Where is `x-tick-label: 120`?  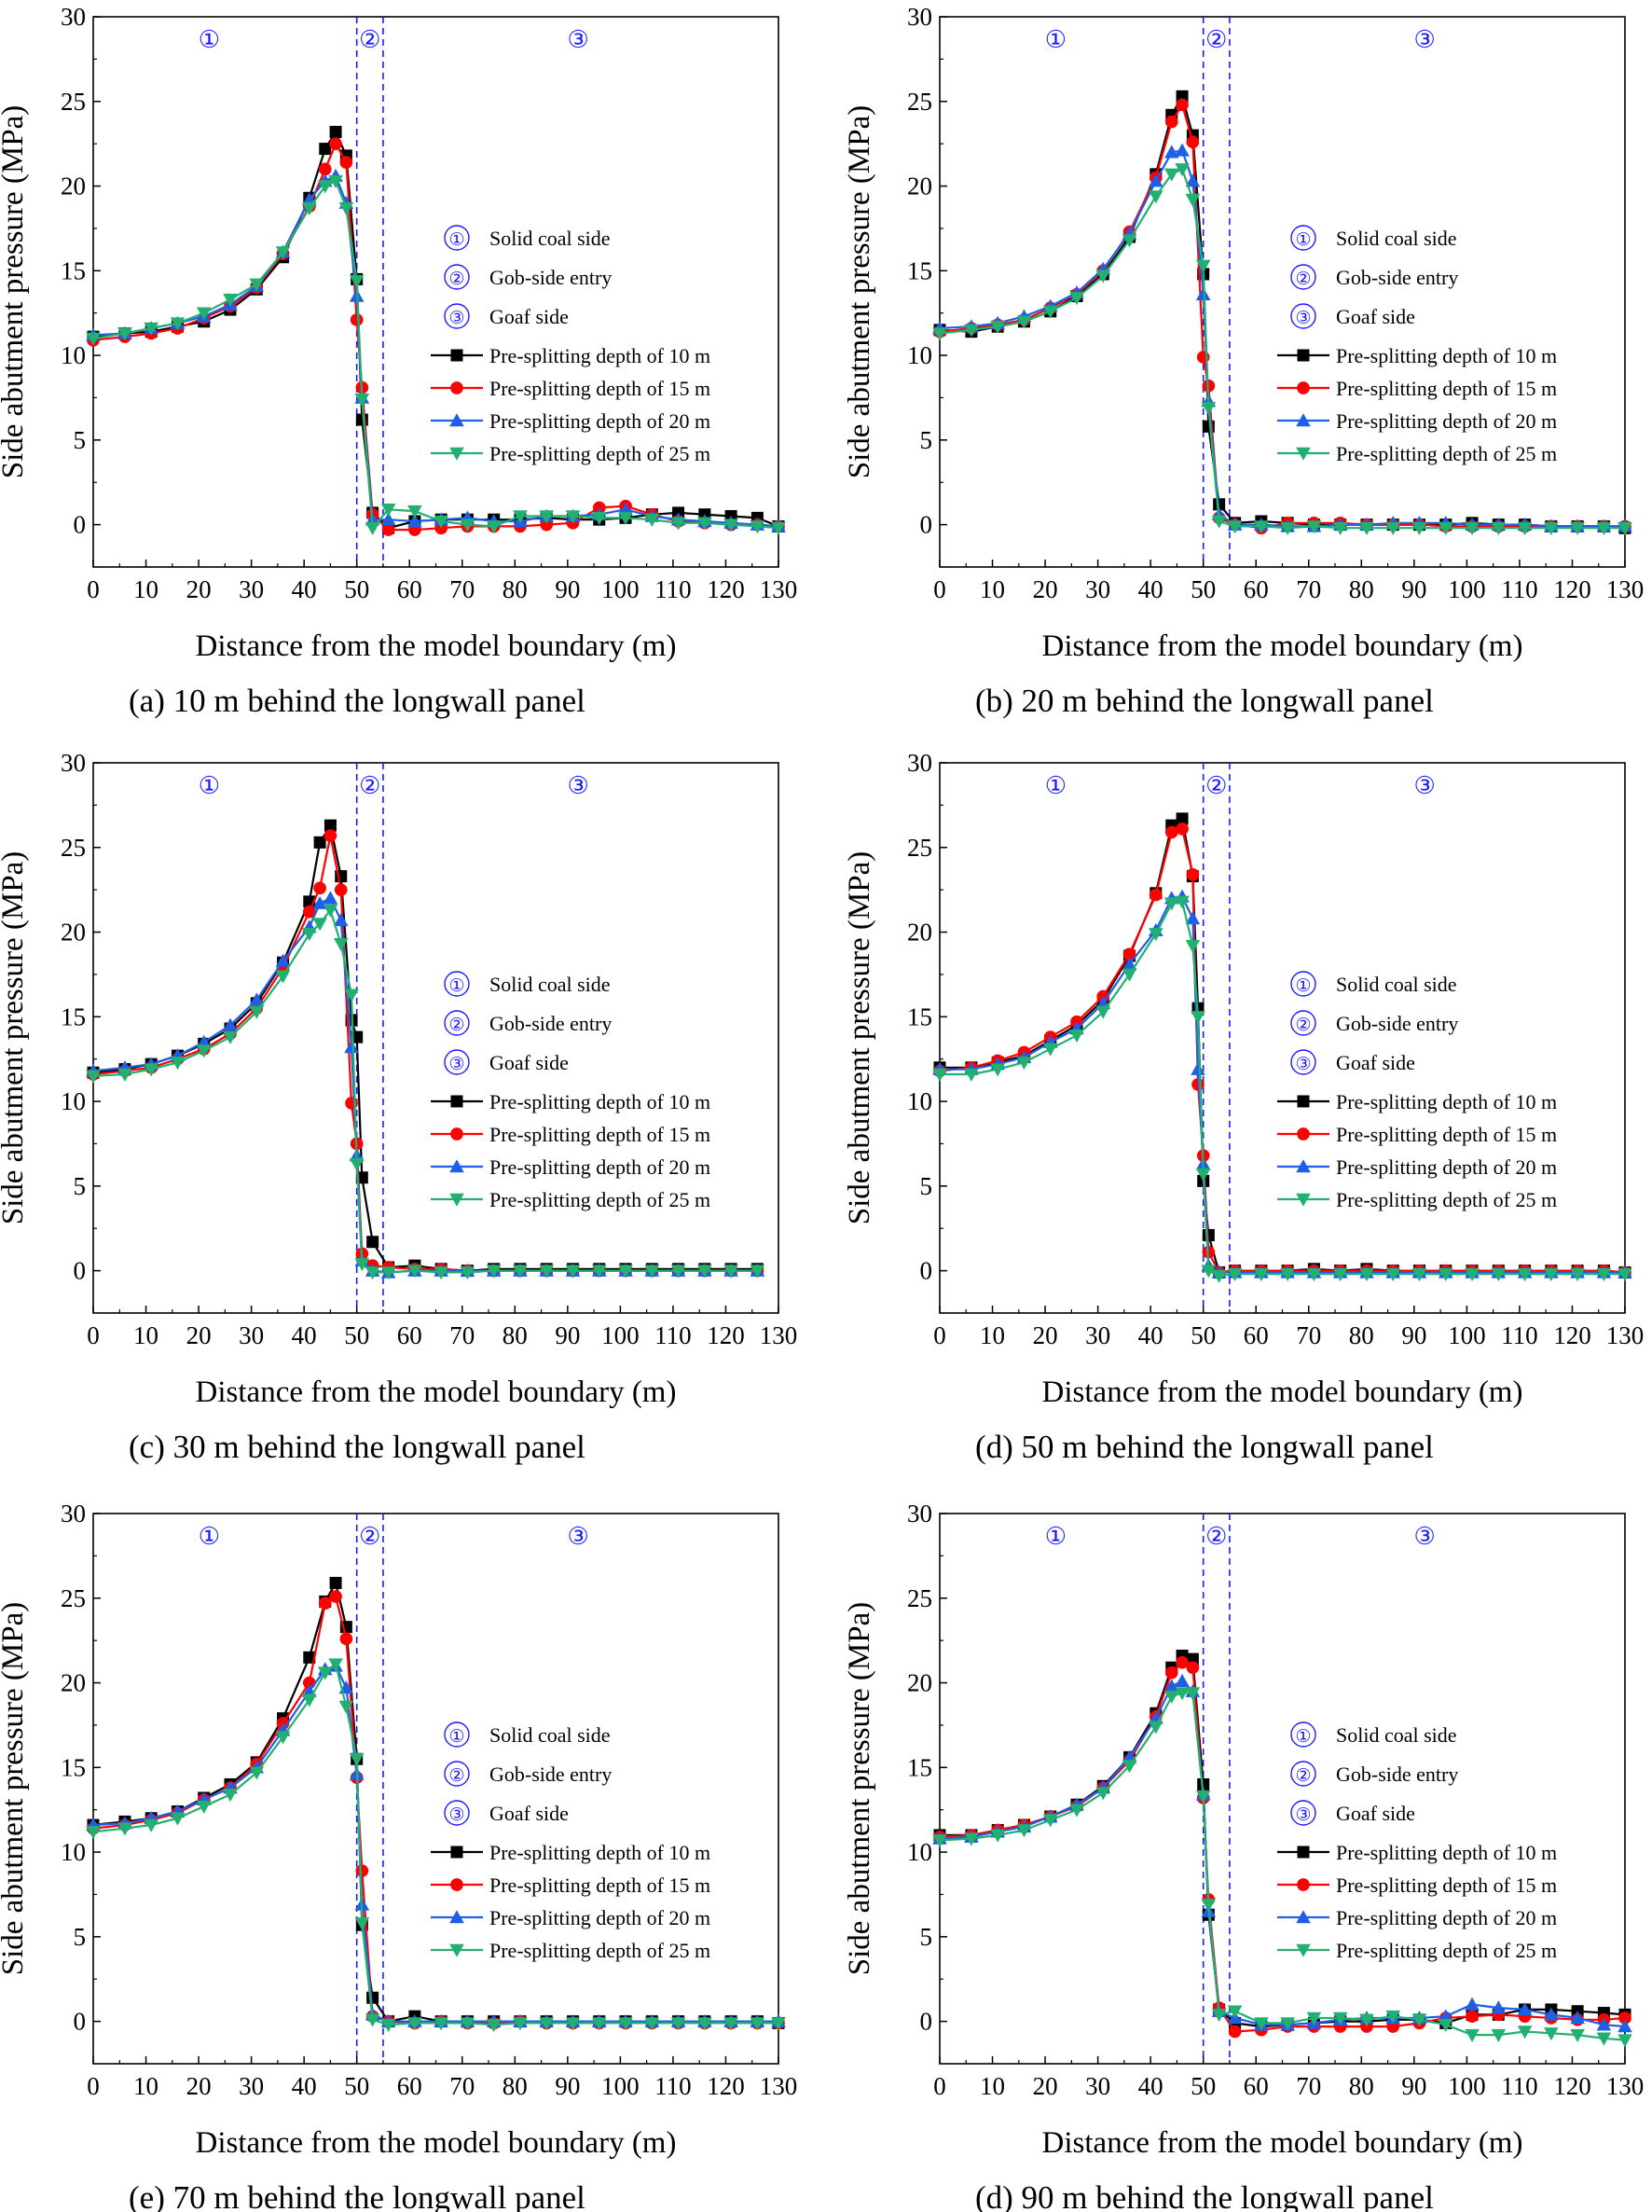 x-tick-label: 120 is located at coordinates (726, 1335).